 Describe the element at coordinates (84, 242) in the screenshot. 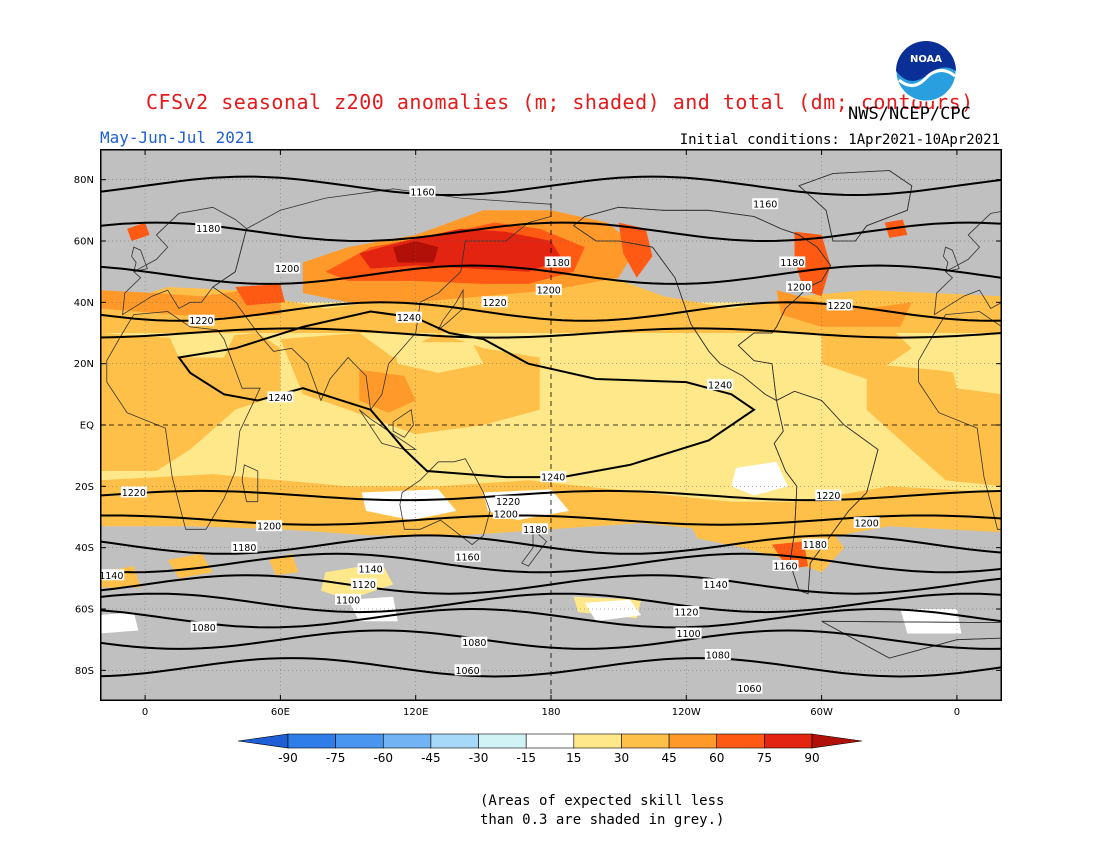

I see `latitude-tick-label: 60N` at that location.